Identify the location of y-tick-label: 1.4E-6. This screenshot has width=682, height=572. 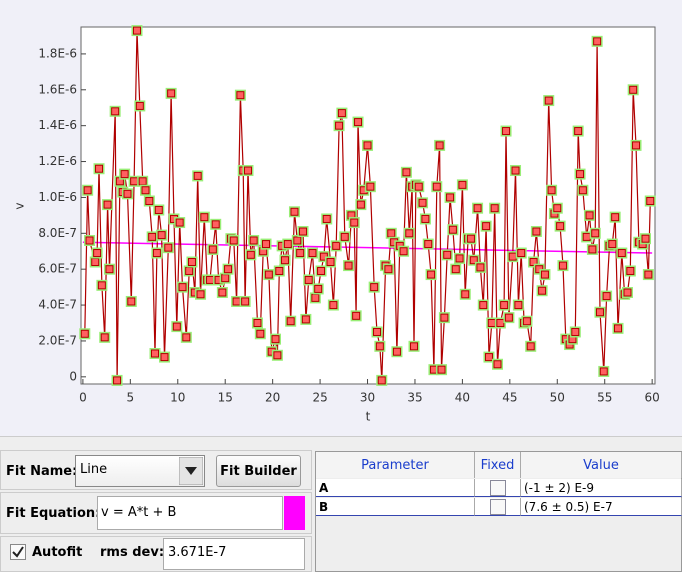
(57, 125).